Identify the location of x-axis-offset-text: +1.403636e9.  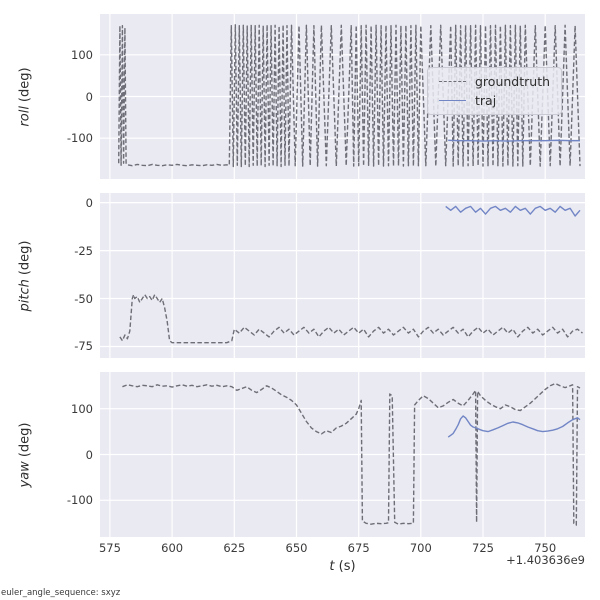
(545, 560).